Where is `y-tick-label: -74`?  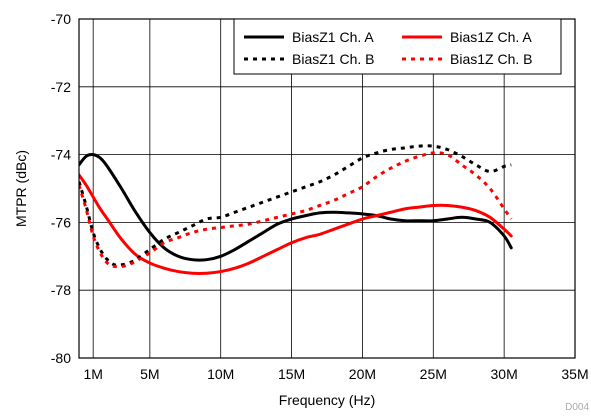
y-tick-label: -74 is located at coordinates (61, 155).